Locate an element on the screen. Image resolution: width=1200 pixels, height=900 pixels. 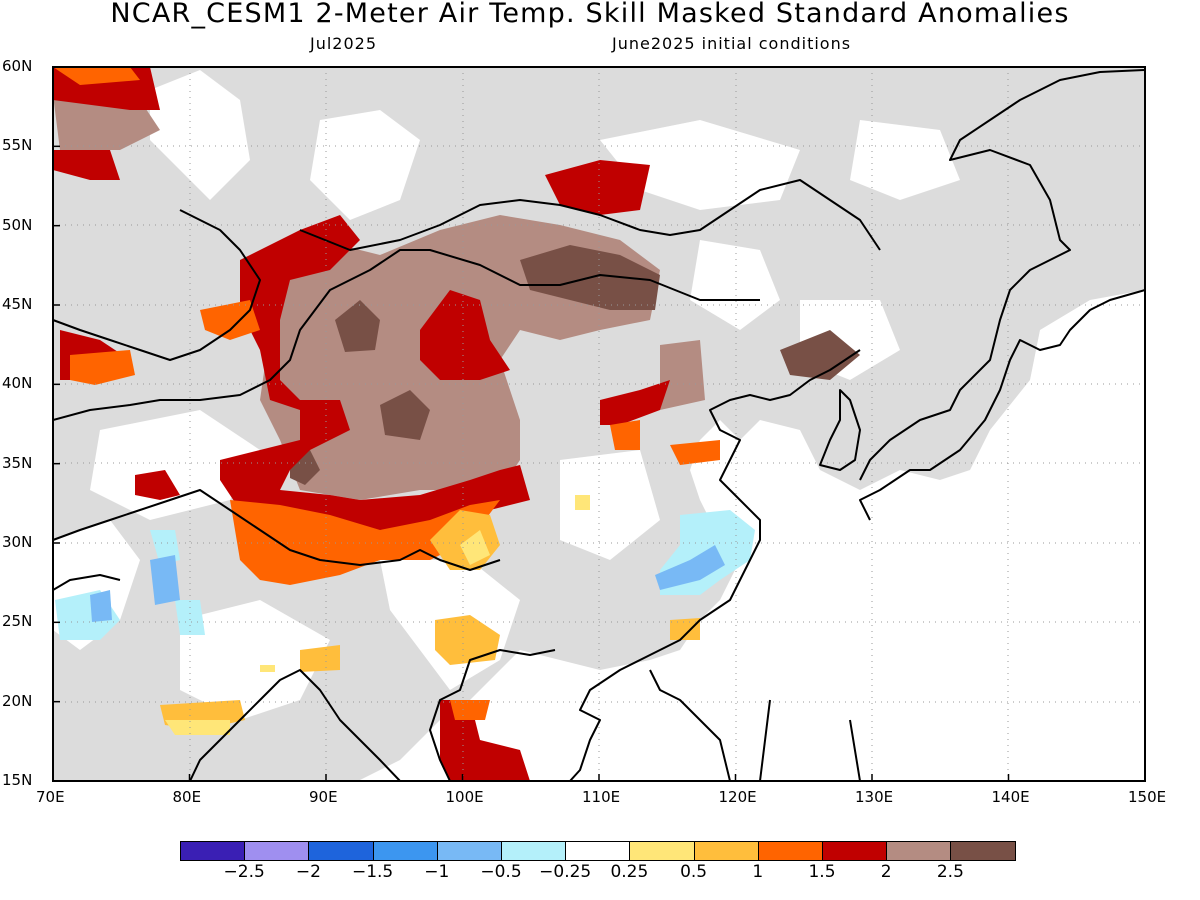
lon-label: 100E is located at coordinates (464, 797).